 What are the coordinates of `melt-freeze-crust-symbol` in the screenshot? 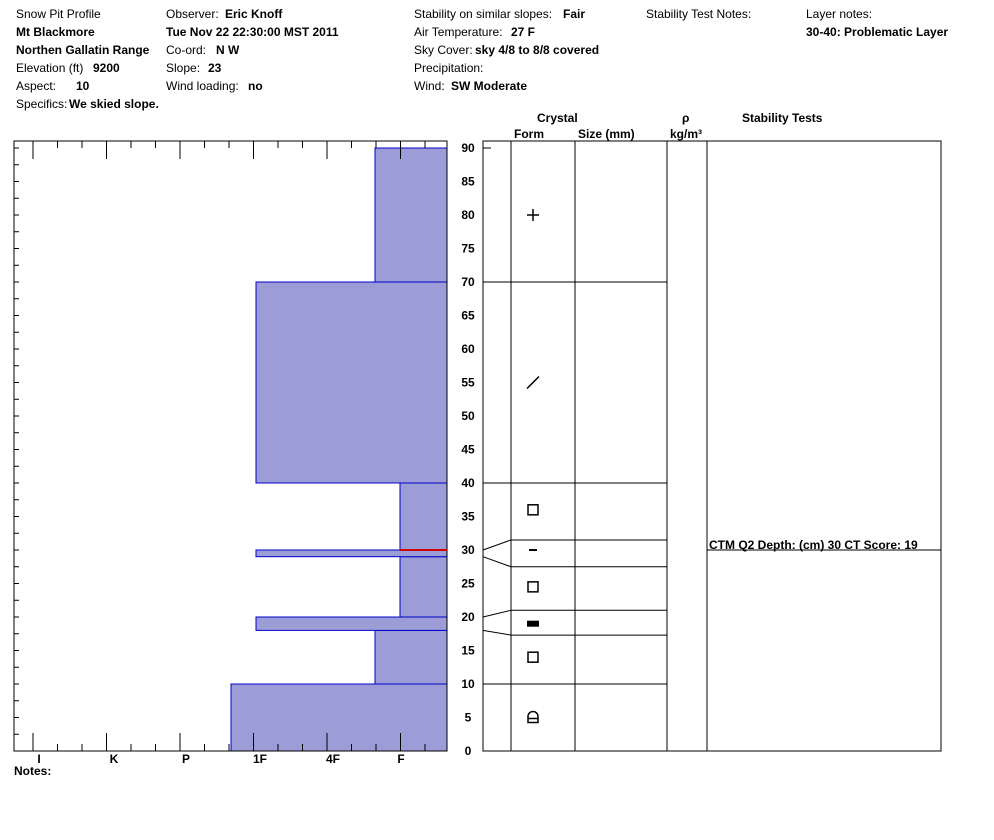 It's located at (533, 623).